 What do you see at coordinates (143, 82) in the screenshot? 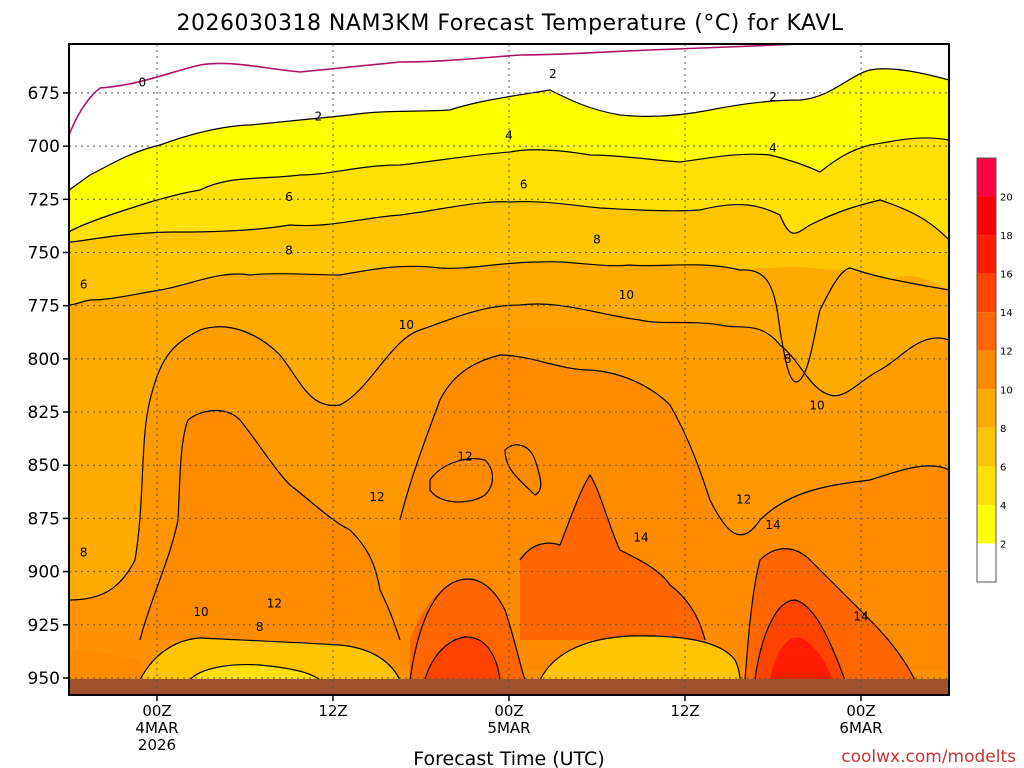
I see `contour-label: 0` at bounding box center [143, 82].